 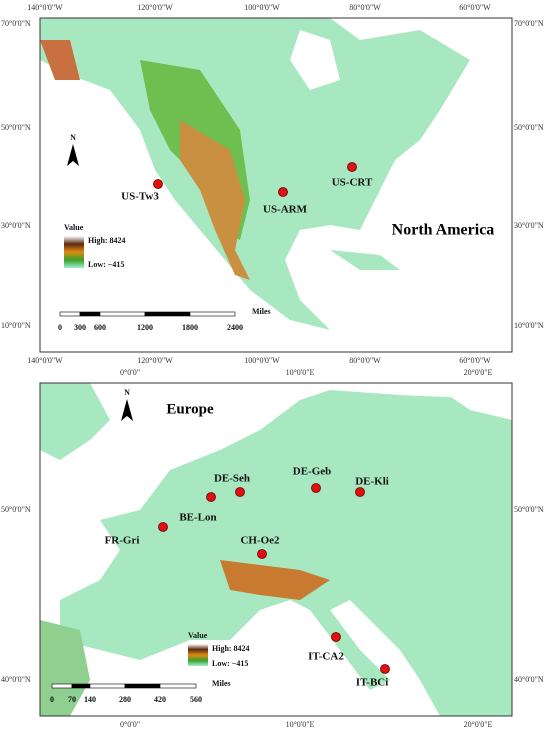 I want to click on region-label: North America, so click(x=443, y=230).